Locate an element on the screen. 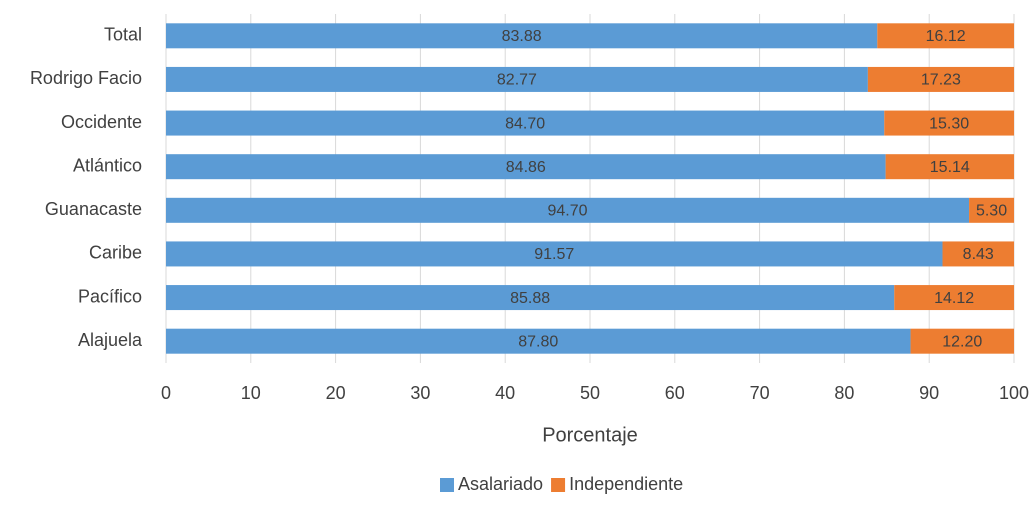  x-tick-label: 40 is located at coordinates (505, 393).